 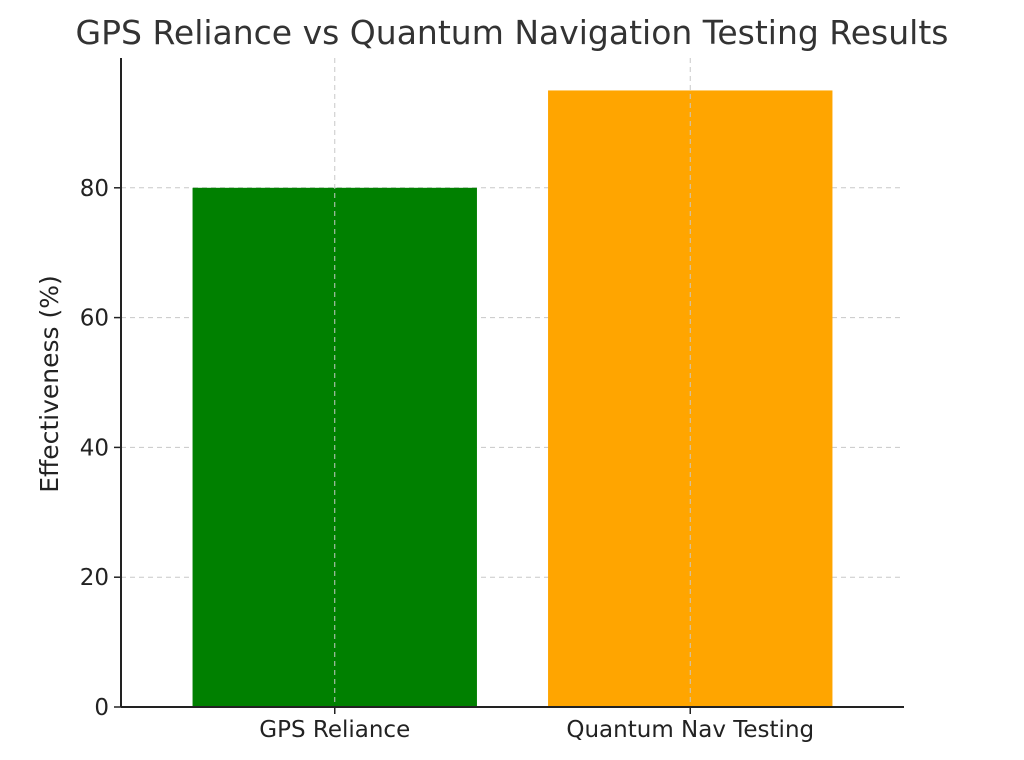 I want to click on y-axis-label: Effectiveness (%), so click(x=49, y=384).